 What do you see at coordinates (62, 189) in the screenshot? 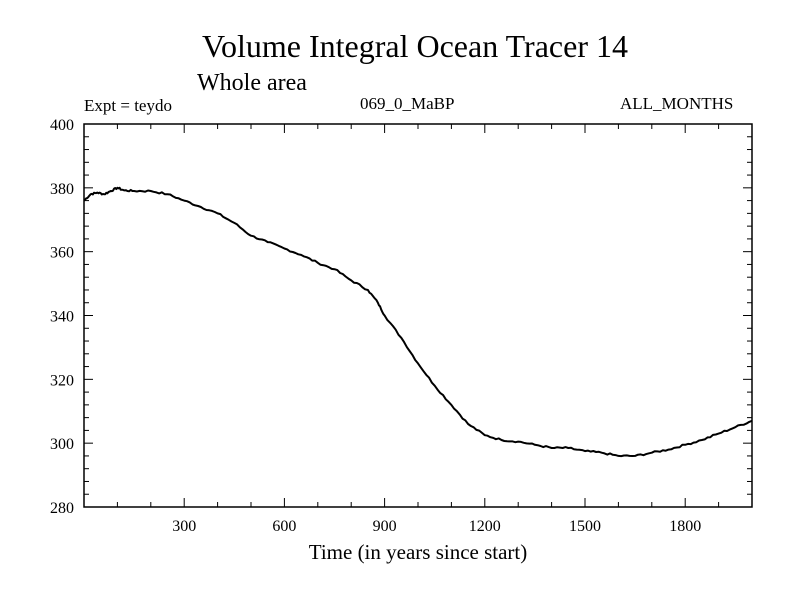
I see `y-tick-label: 380` at bounding box center [62, 189].